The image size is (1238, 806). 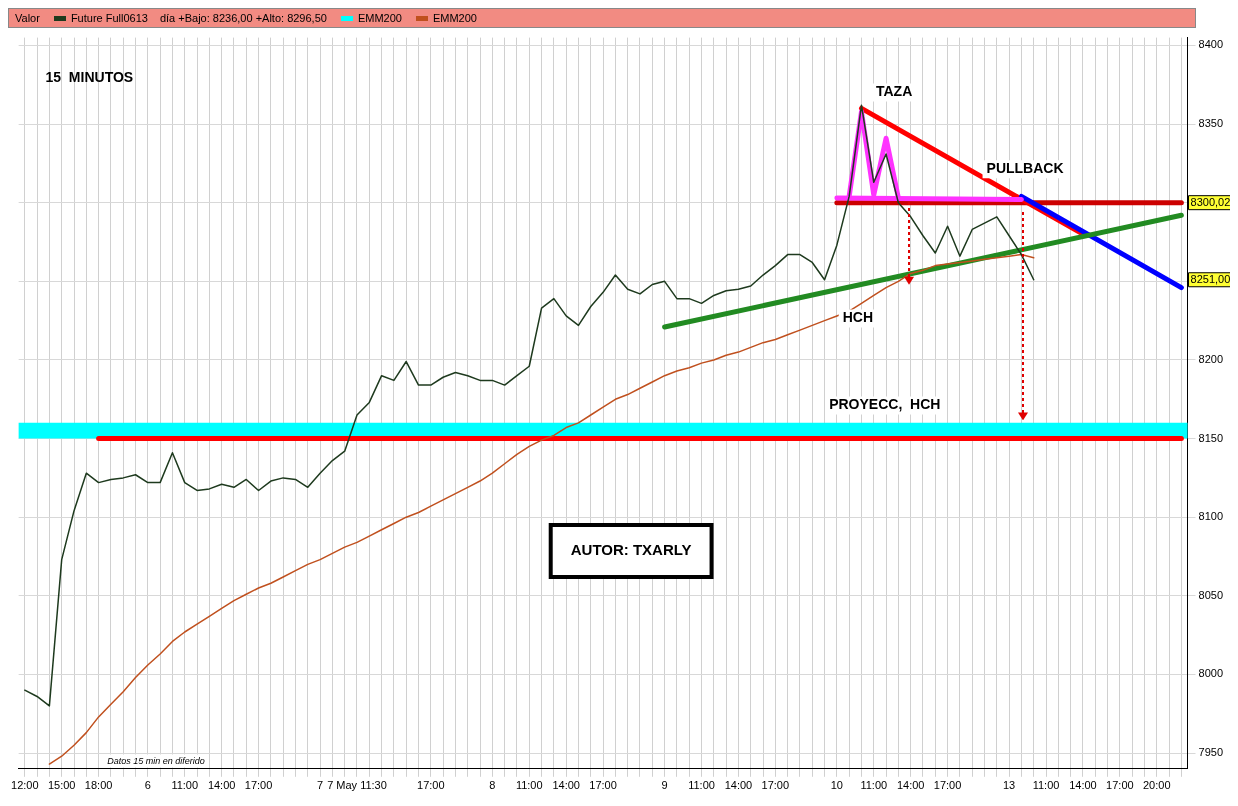 I want to click on x-tick-label: 12:00, so click(x=25, y=785).